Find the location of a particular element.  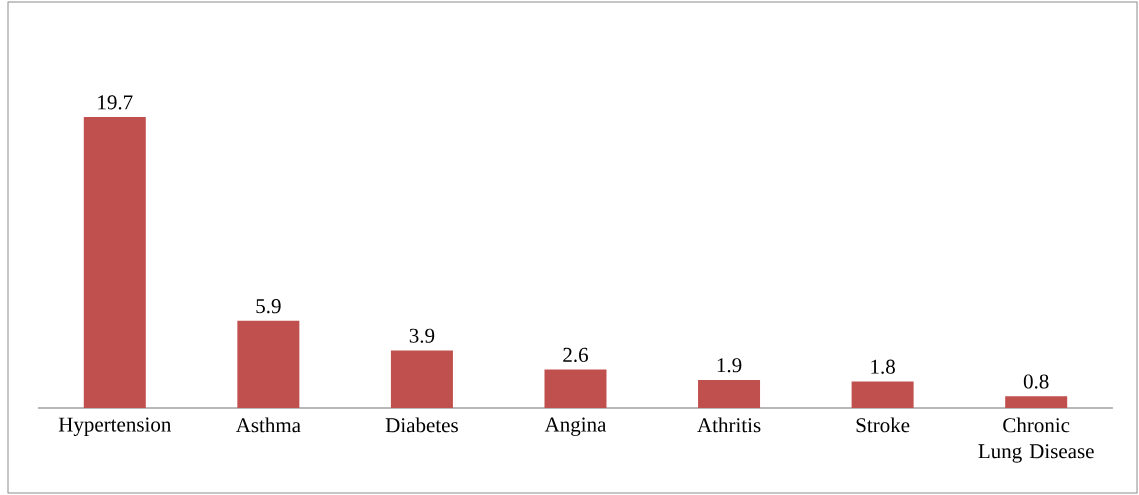

data-label: 19.7 is located at coordinates (115, 102).